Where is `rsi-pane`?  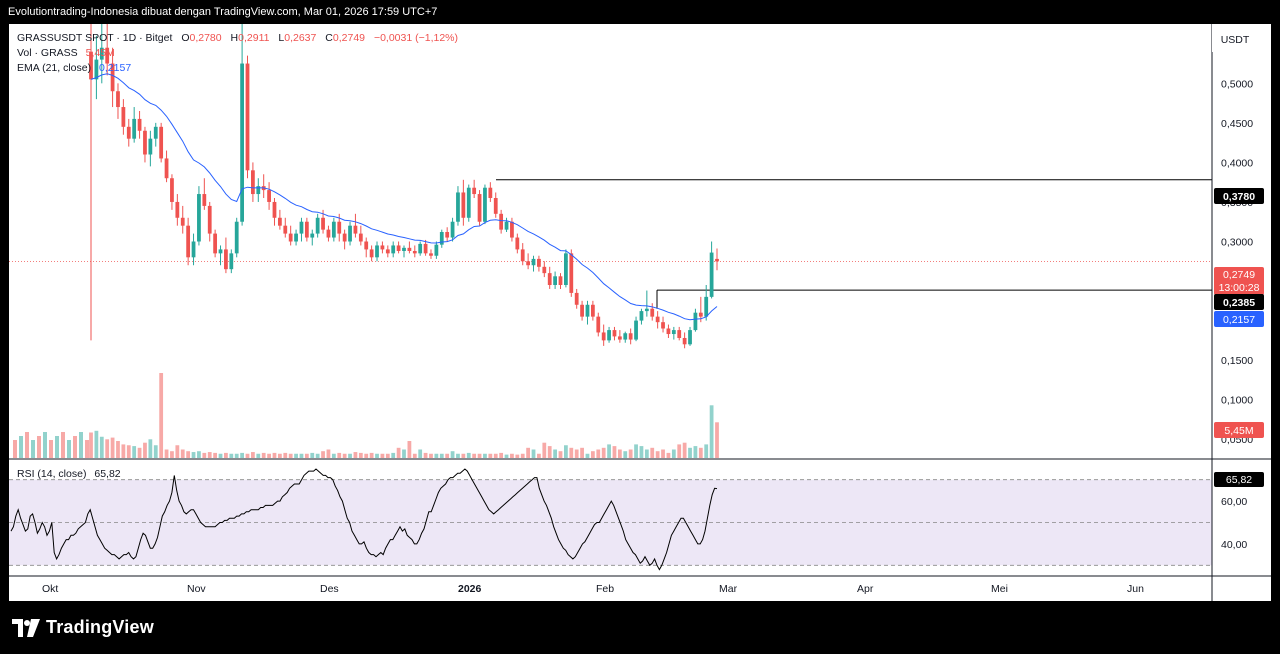 rsi-pane is located at coordinates (610, 522).